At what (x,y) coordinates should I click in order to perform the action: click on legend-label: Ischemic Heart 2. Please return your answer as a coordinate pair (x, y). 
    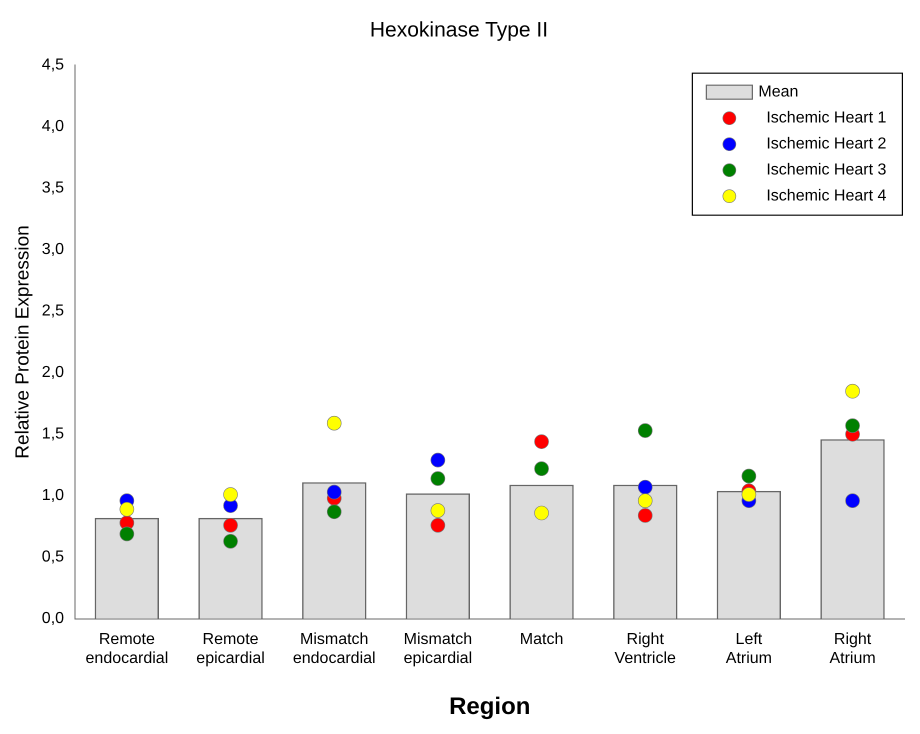
    Looking at the image, I should click on (826, 144).